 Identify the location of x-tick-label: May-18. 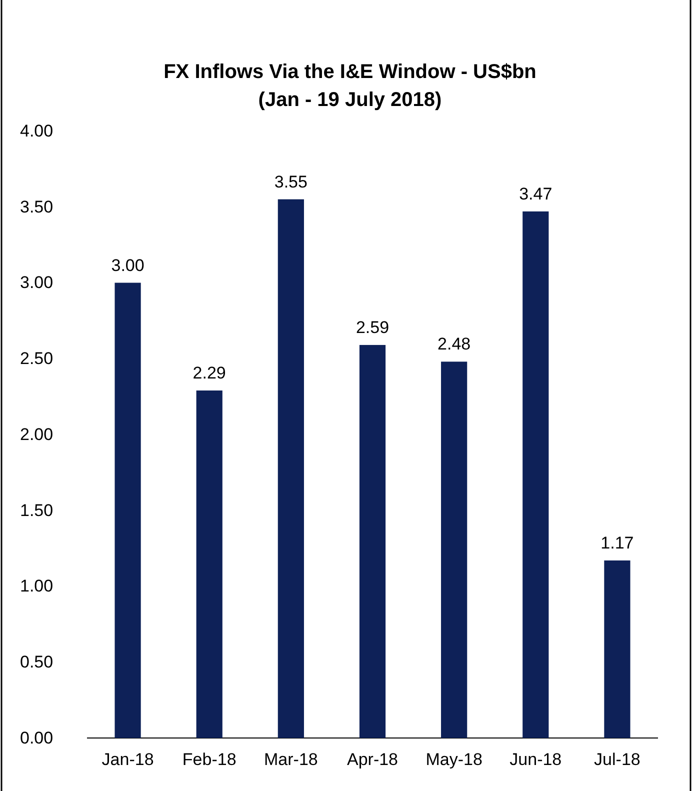
(454, 759).